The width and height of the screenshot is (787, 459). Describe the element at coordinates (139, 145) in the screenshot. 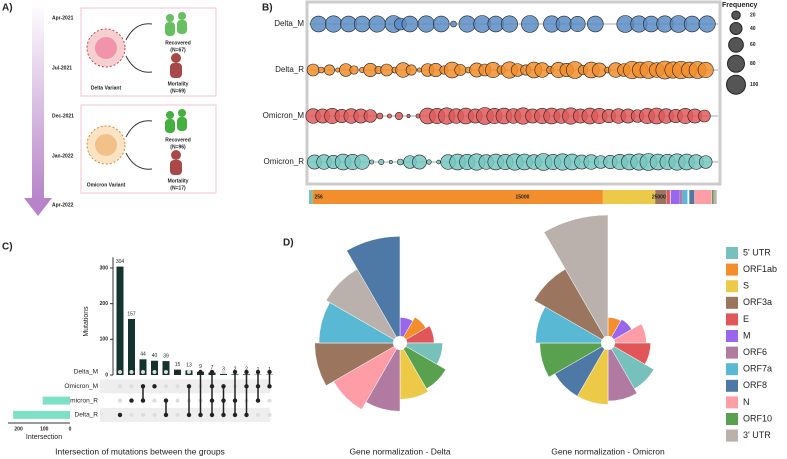

I see `arrow` at that location.